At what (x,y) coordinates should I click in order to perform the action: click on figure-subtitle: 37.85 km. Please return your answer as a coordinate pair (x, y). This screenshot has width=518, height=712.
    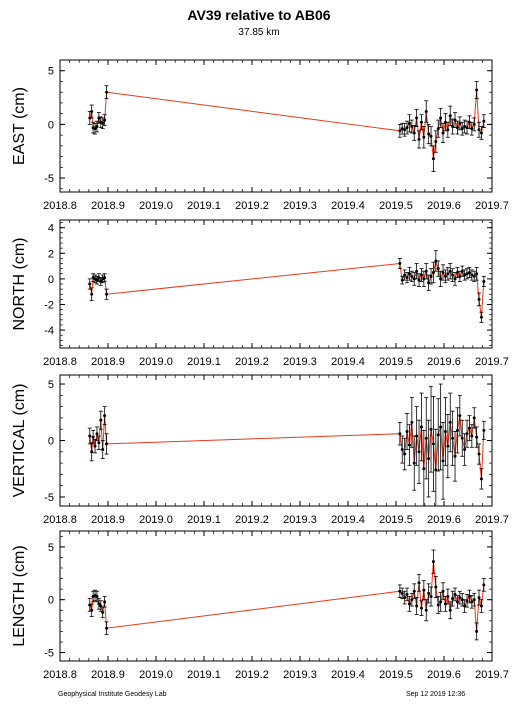
    Looking at the image, I should click on (259, 32).